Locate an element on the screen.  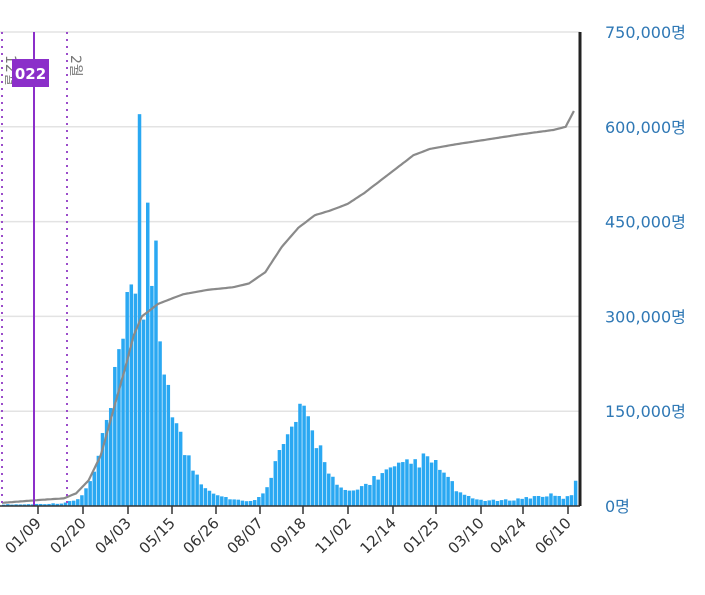
y-tick-label: 450,000명 is located at coordinates (645, 222).